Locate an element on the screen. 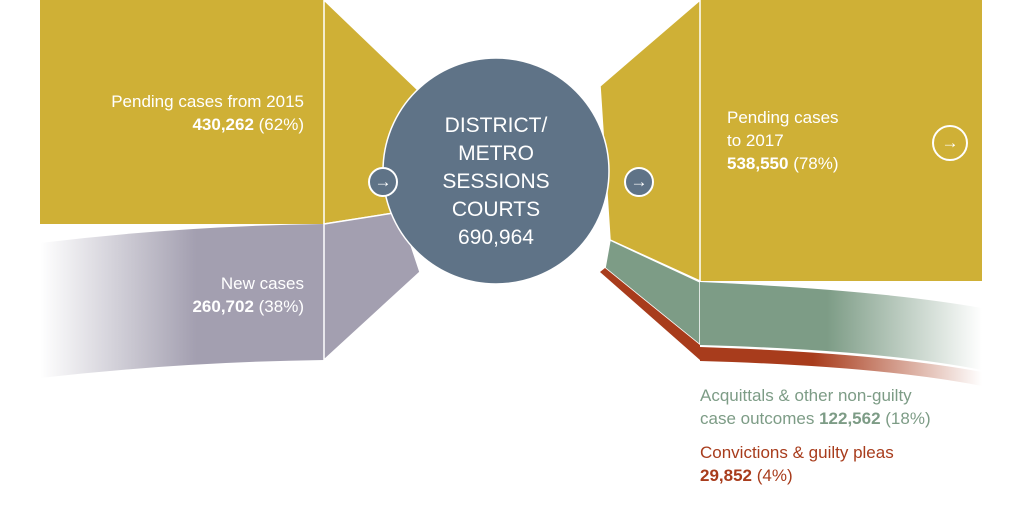 The height and width of the screenshot is (532, 1024). convictions-label: Convictions & guilty pleas 29,852 (4%) is located at coordinates (797, 464).